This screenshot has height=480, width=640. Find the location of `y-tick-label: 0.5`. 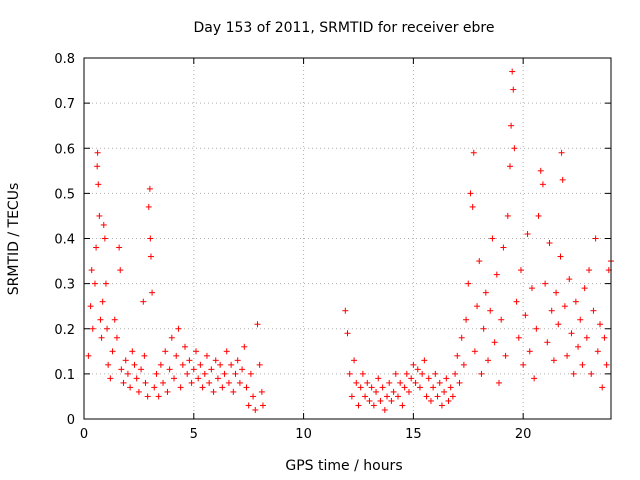

y-tick-label: 0.5 is located at coordinates (64, 194).